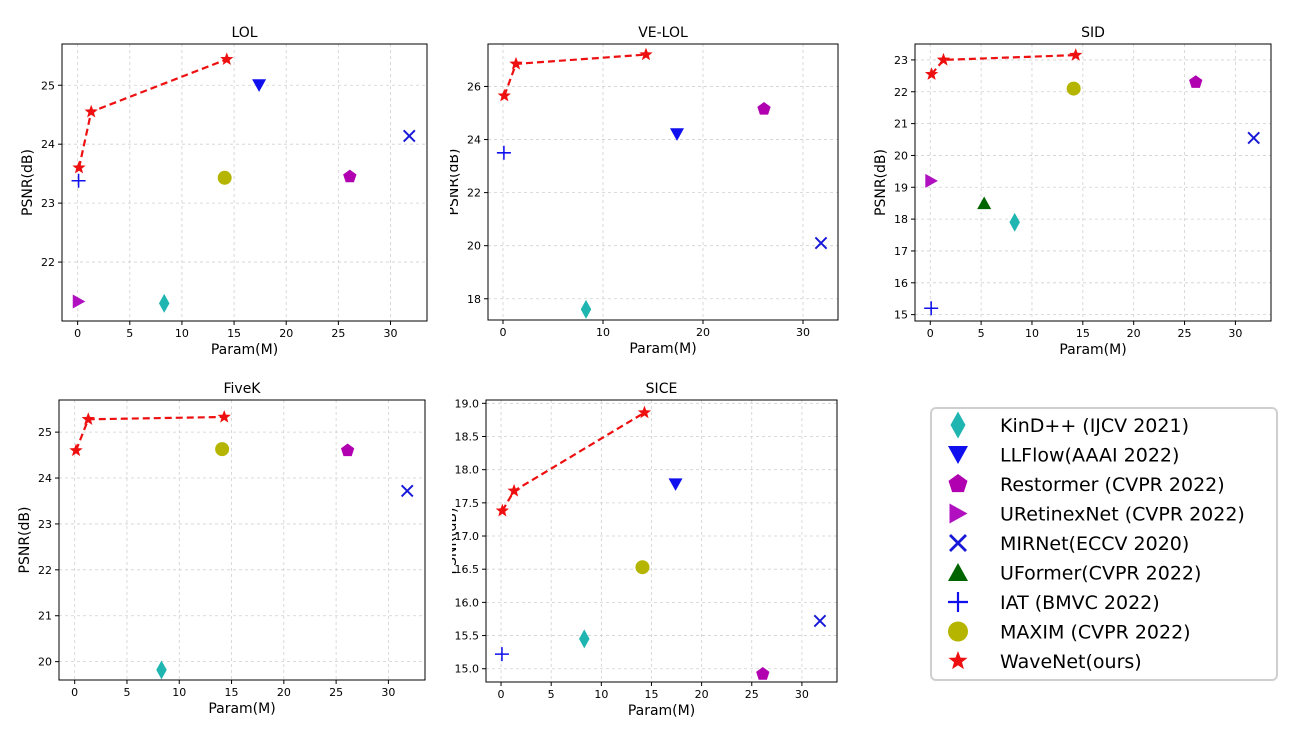  I want to click on legend-marker-maxim-cvpr-2022, so click(958, 631).